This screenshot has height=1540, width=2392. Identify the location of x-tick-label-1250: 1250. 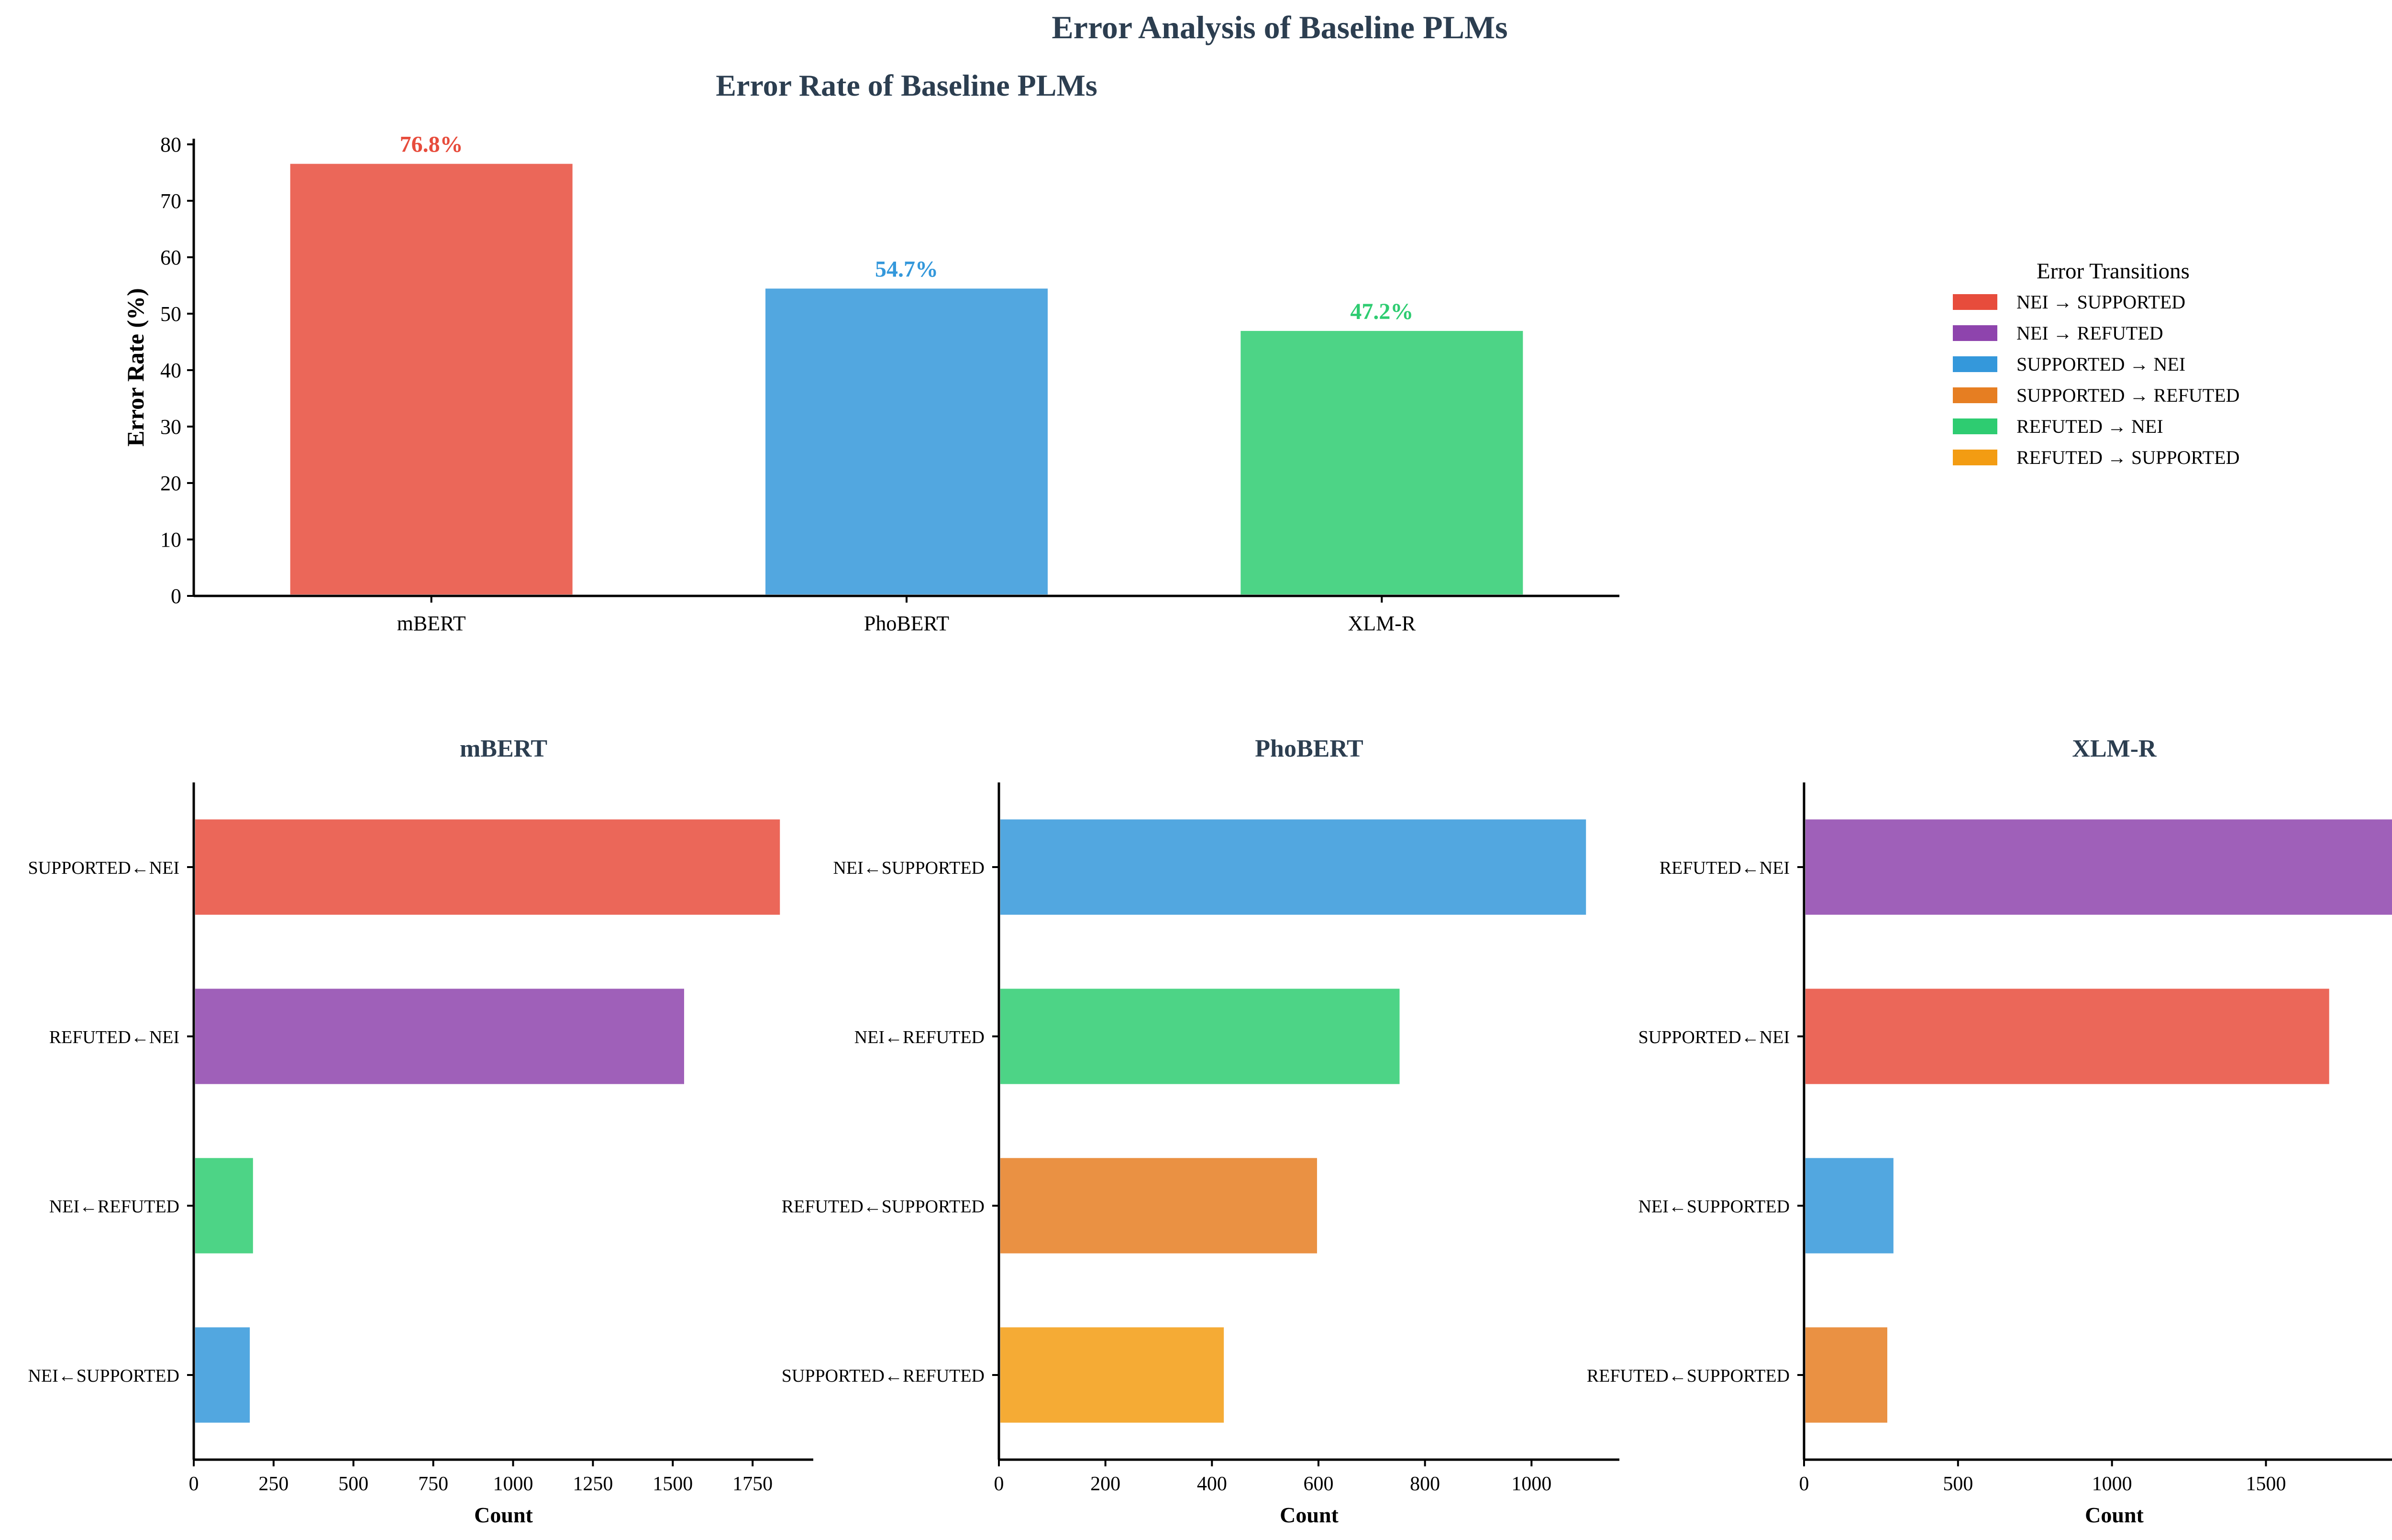
(593, 1484).